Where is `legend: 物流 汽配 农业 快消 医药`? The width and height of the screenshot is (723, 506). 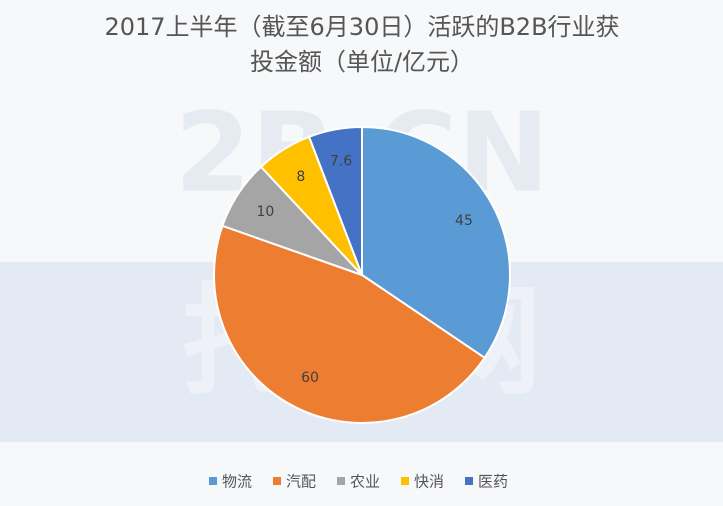
legend: 物流 汽配 农业 快消 医药 is located at coordinates (358, 482).